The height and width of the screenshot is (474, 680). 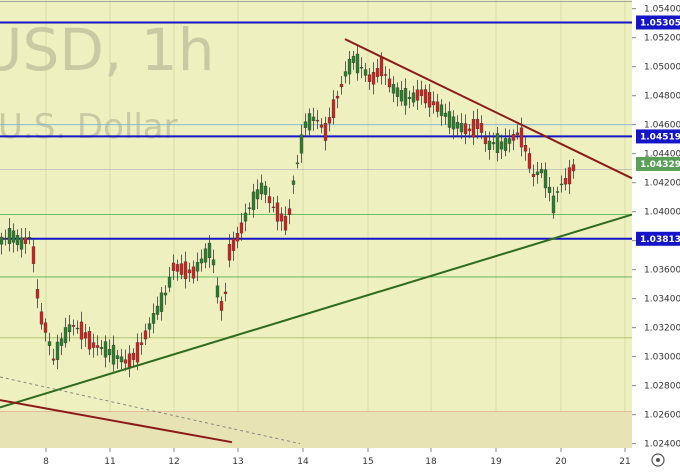 I want to click on time-axis-ticks: 8 11 12 13 14 15 18 19 20 21, so click(x=337, y=457).